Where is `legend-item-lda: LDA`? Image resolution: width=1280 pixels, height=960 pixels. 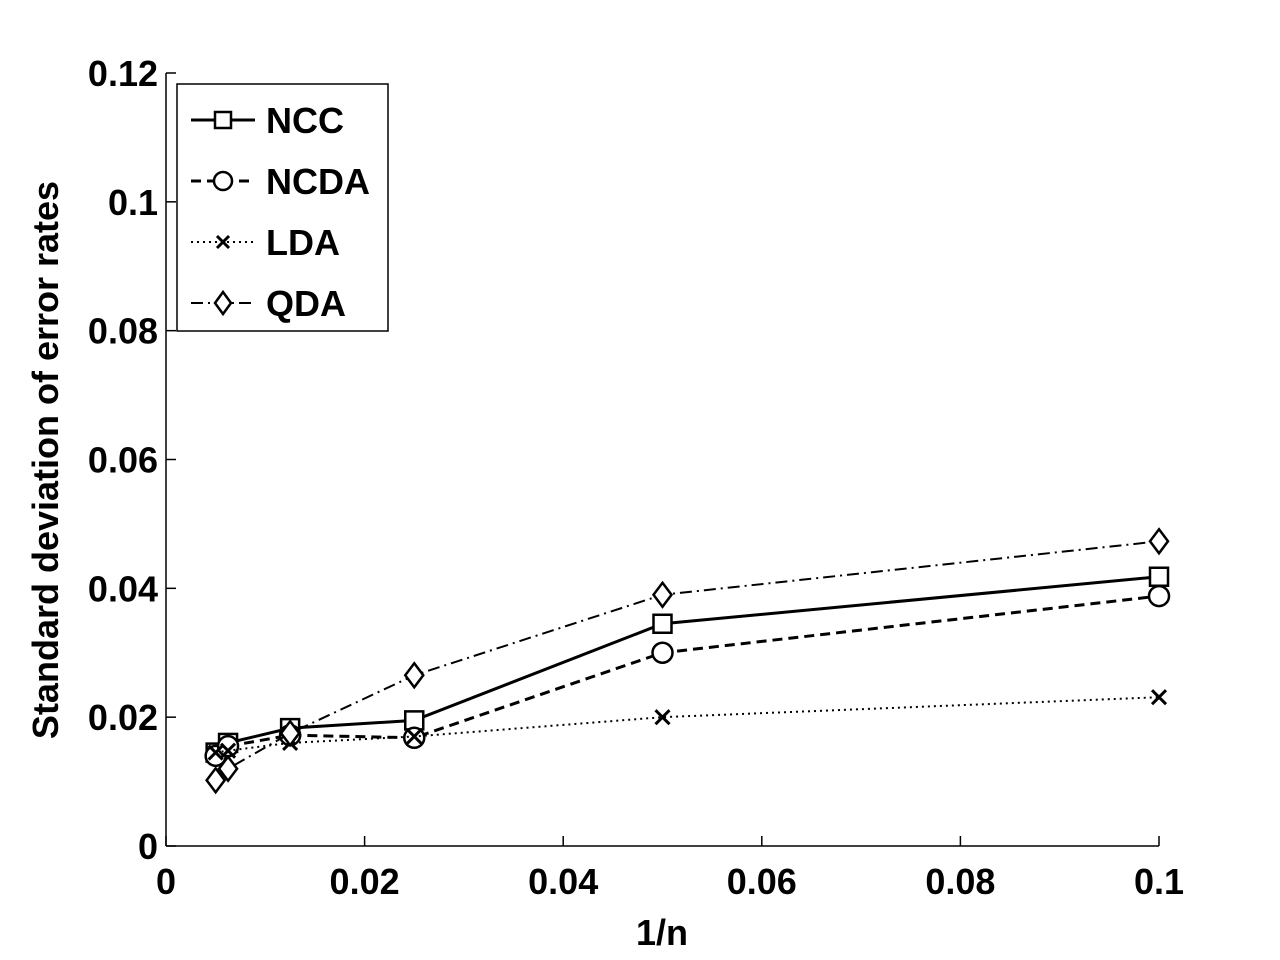
legend-item-lda: LDA is located at coordinates (265, 242).